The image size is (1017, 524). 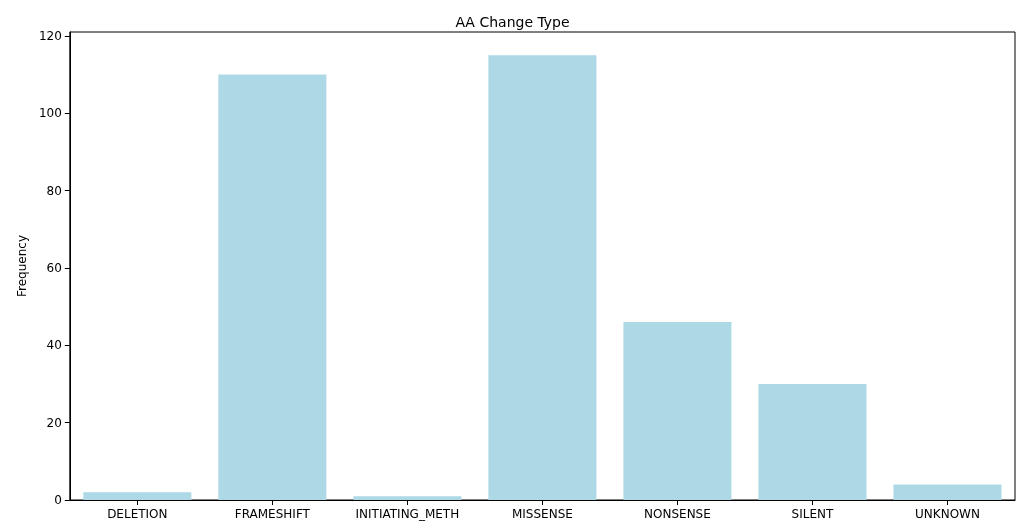 I want to click on y-axis-title: Frequency, so click(x=22, y=266).